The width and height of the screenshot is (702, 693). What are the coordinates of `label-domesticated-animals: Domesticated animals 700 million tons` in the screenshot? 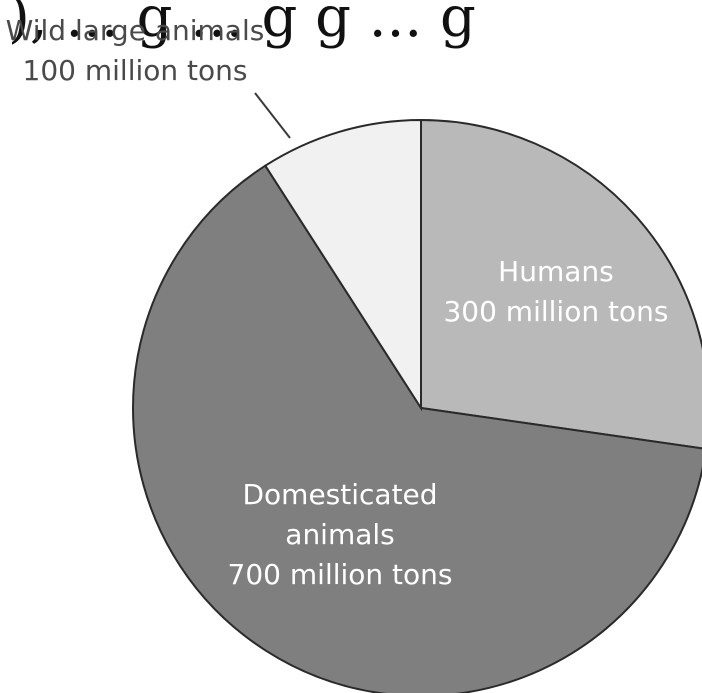 It's located at (340, 534).